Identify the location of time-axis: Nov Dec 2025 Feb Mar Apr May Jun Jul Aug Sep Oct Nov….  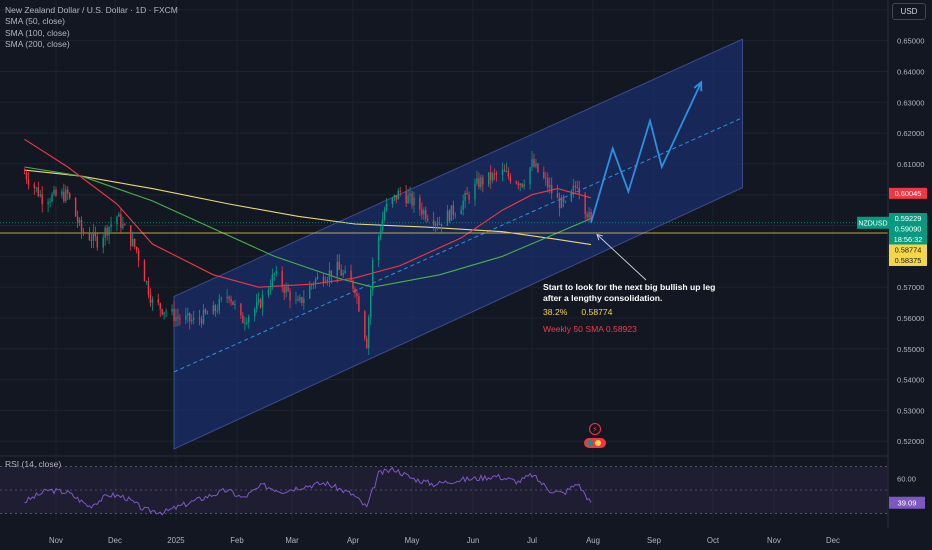
(444, 540).